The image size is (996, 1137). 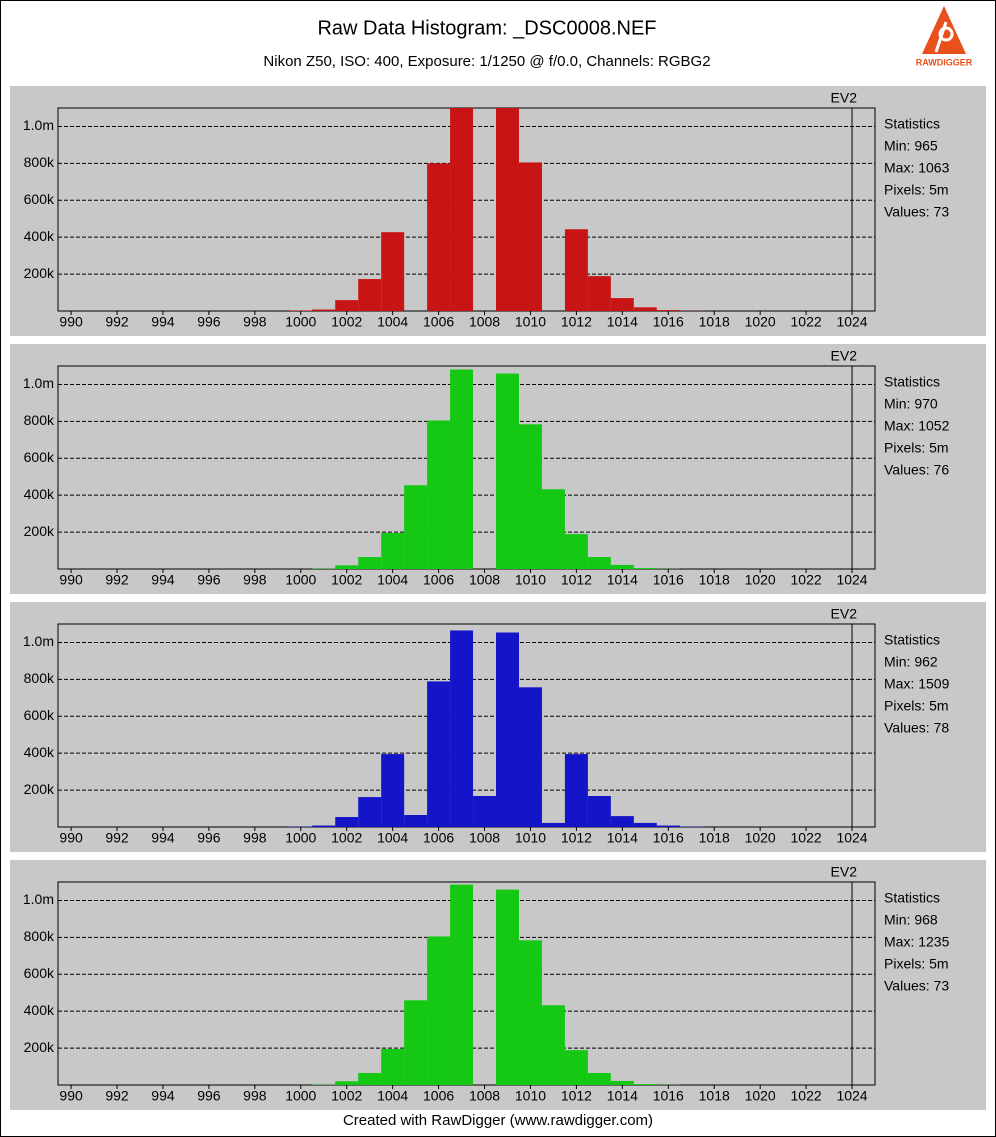 What do you see at coordinates (917, 942) in the screenshot?
I see `statistic: Max: 1235` at bounding box center [917, 942].